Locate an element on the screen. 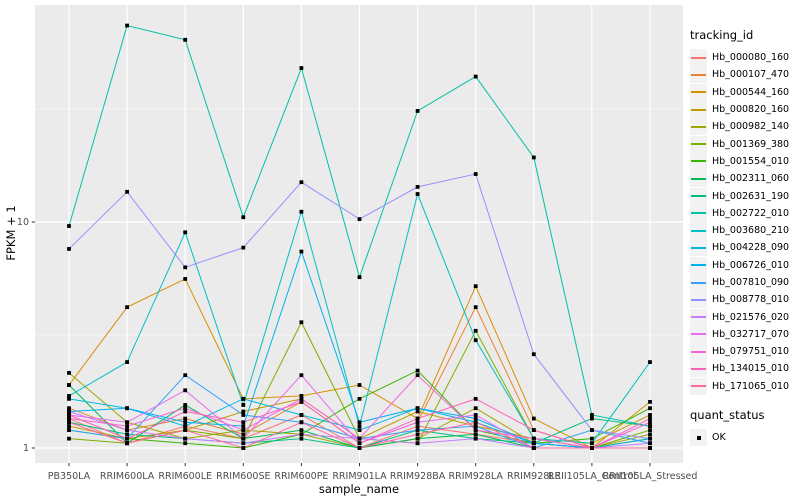 The image size is (800, 500). legend-item-label: Hb_000544_160 is located at coordinates (751, 92).